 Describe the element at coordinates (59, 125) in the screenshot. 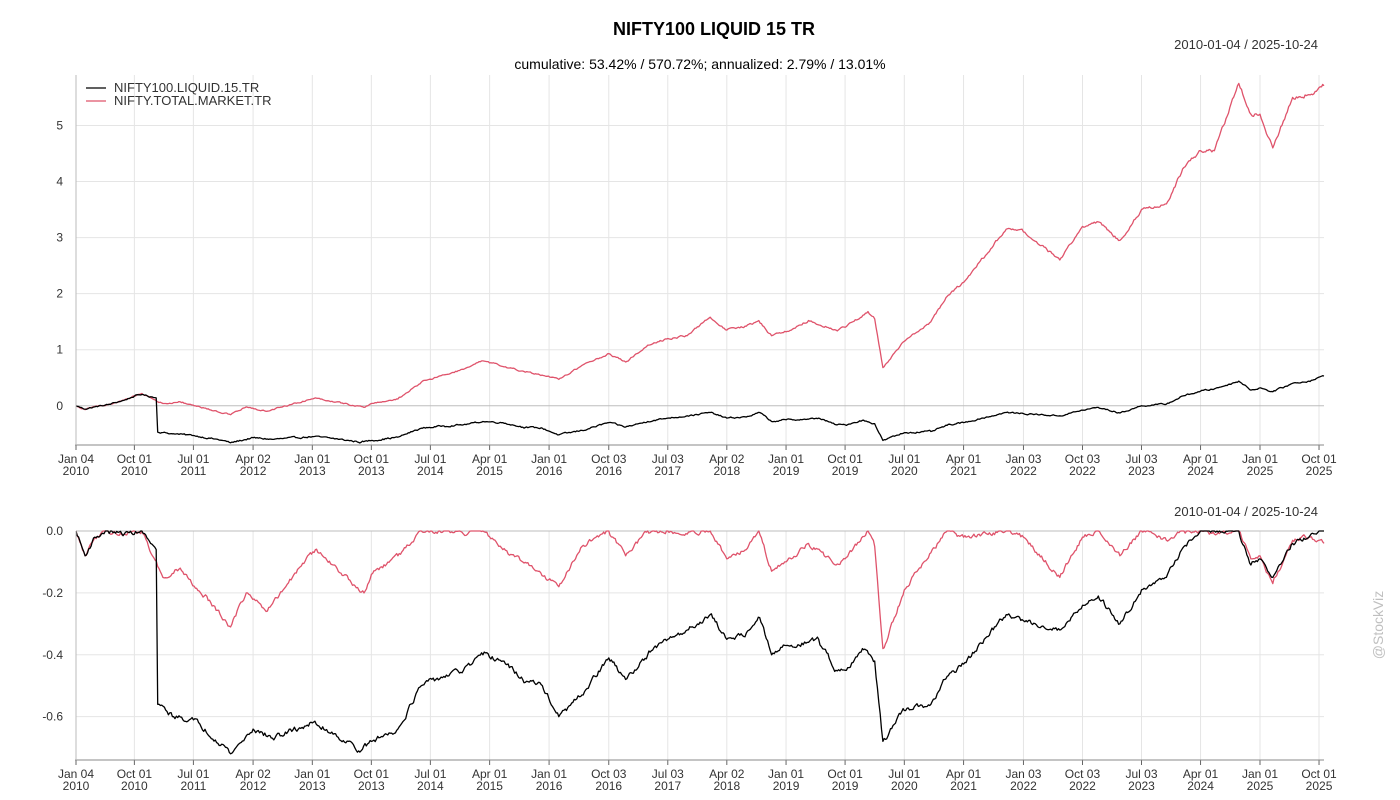

I see `y-tick-label: 5` at that location.